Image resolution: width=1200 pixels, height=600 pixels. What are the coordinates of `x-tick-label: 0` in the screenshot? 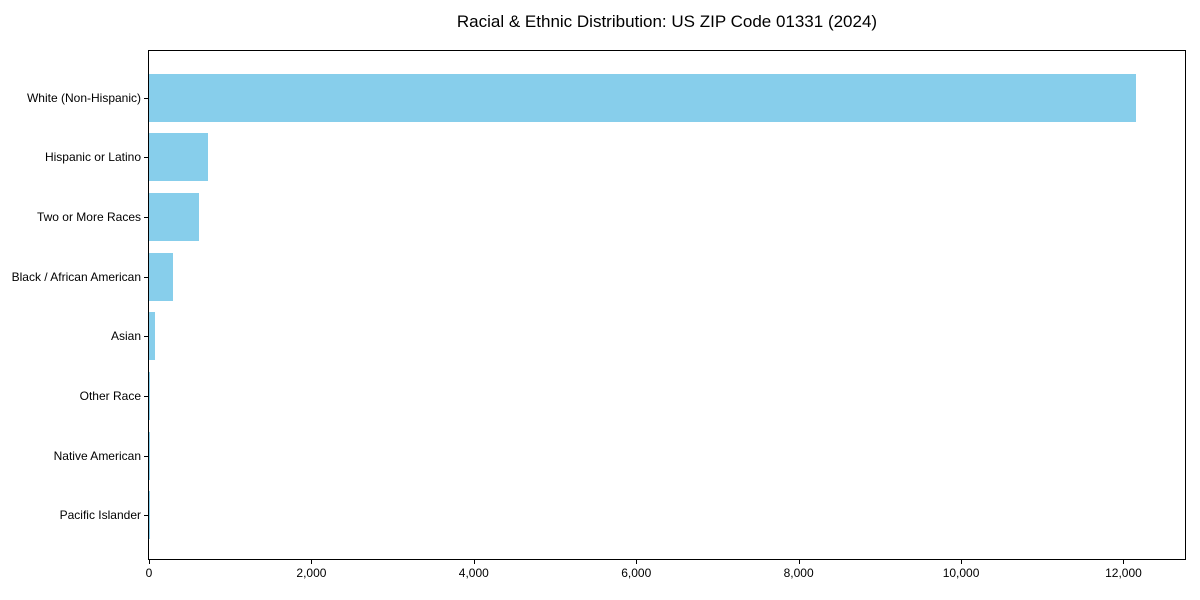 It's located at (149, 573).